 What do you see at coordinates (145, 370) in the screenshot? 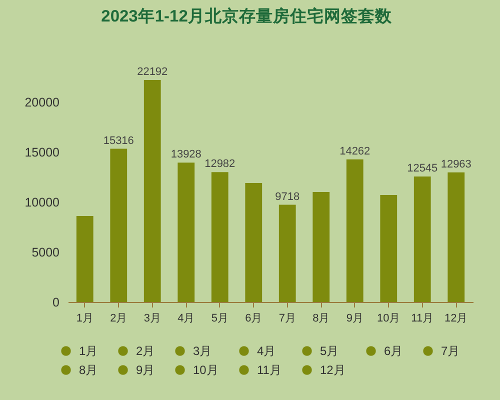
I see `legend-label: 9月` at bounding box center [145, 370].